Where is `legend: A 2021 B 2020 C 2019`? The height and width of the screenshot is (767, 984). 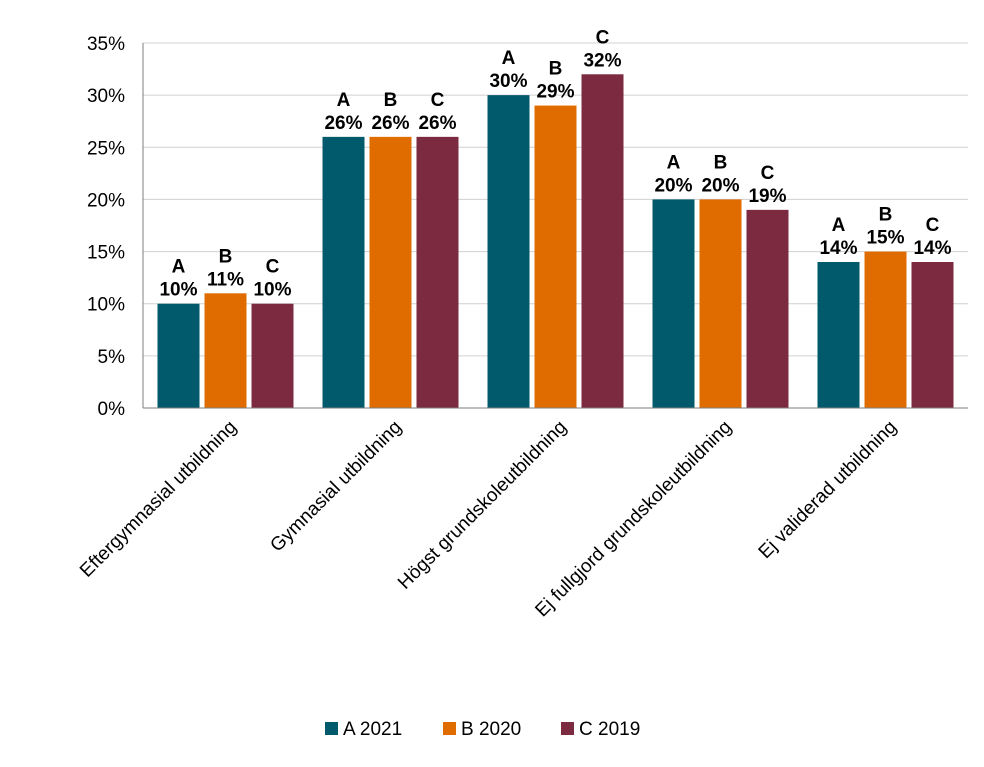
legend: A 2021 B 2020 C 2019 is located at coordinates (482, 729).